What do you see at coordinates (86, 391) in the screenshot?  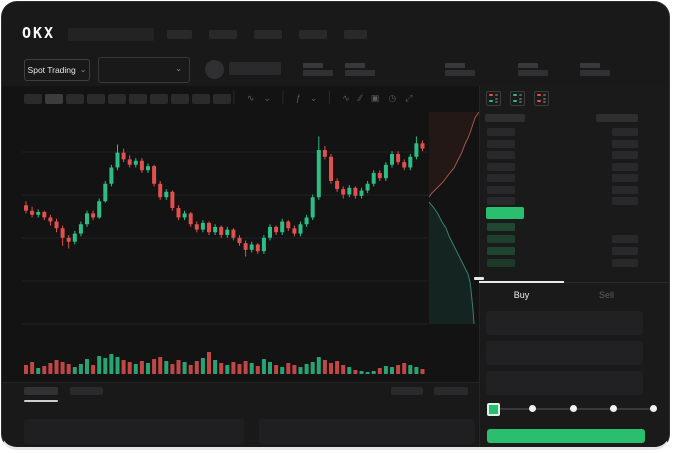 I see `bottom-tab-history` at bounding box center [86, 391].